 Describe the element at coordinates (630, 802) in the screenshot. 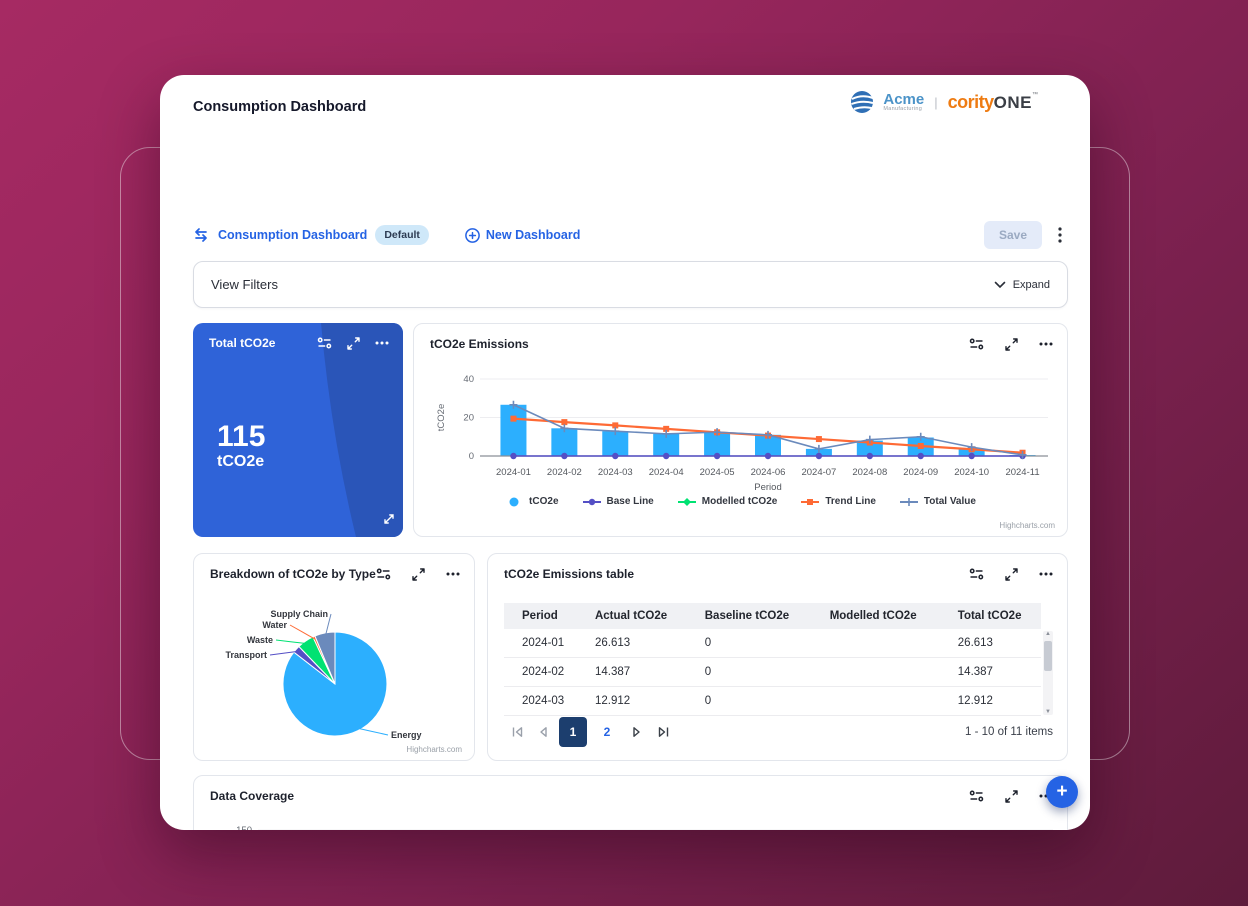

I see `data-coverage-card: Data Coverage 150 100 50 Values` at that location.